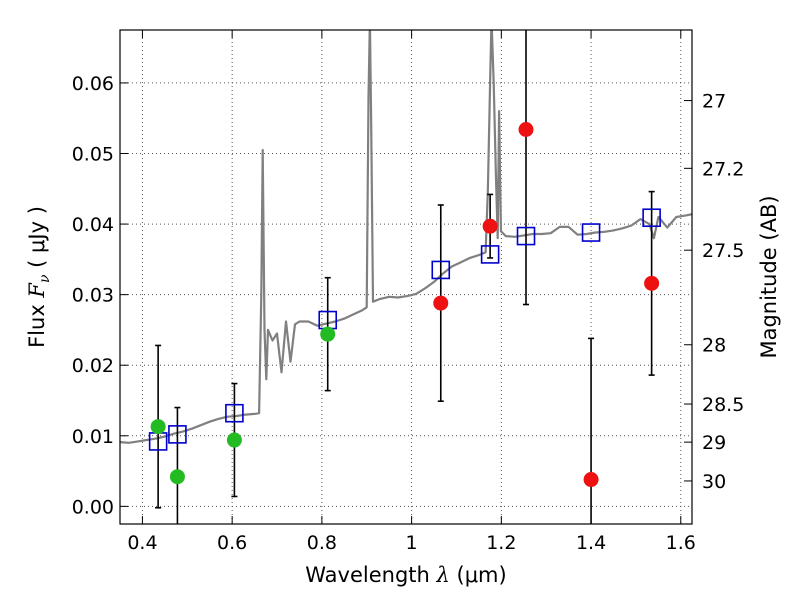  Describe the element at coordinates (714, 443) in the screenshot. I see `mag-tick-label: 29` at that location.